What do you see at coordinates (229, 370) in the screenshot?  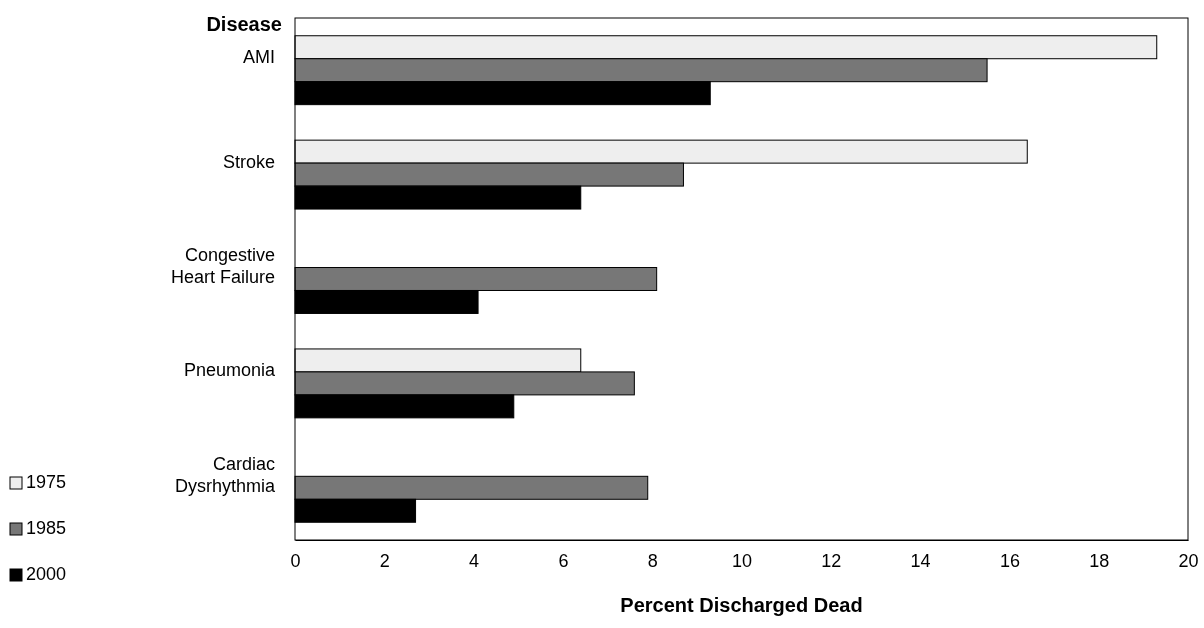 I see `y-tick-label: Pneumonia` at bounding box center [229, 370].